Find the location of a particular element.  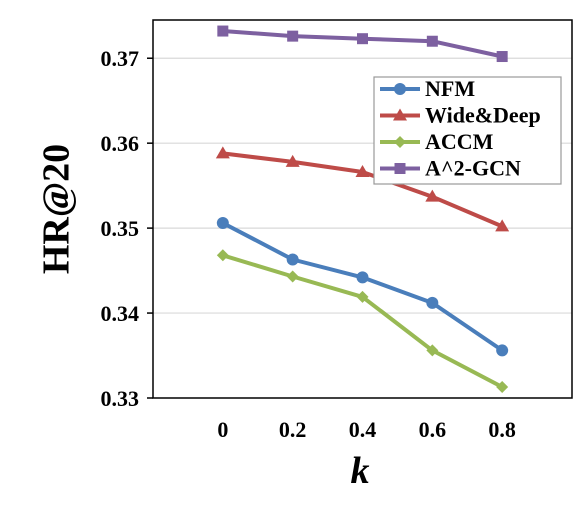

series-nfm is located at coordinates (362, 287).